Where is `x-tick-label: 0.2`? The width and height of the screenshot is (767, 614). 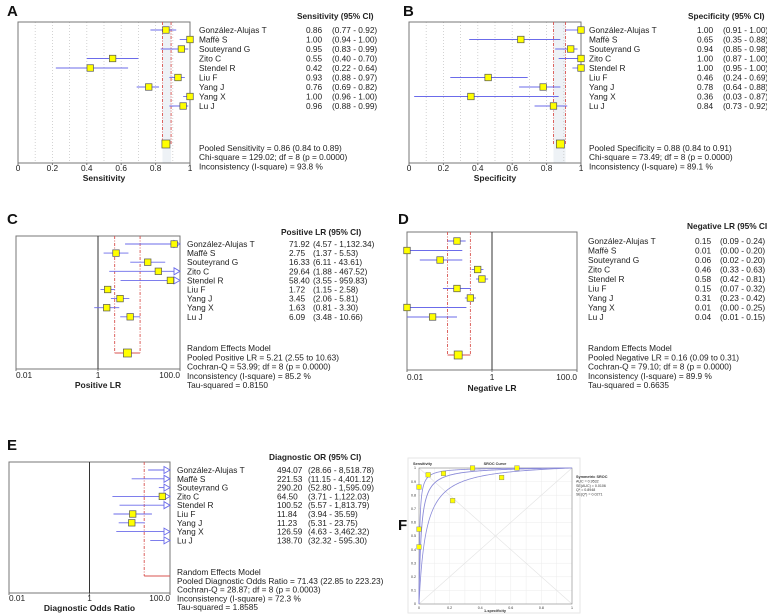
x-tick-label: 0.2 is located at coordinates (53, 168).